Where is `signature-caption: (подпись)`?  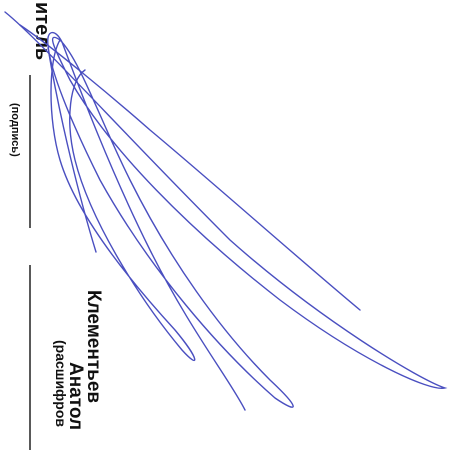
signature-caption: (подпись) is located at coordinates (15, 130).